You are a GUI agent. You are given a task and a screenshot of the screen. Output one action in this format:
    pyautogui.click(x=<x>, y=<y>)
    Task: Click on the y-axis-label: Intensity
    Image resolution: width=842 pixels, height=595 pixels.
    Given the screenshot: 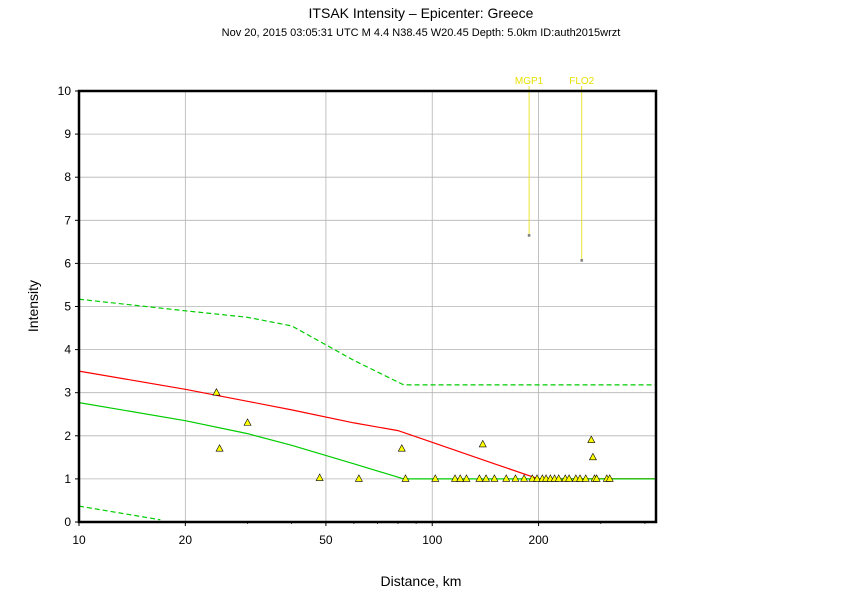 What is the action you would take?
    pyautogui.click(x=33, y=306)
    